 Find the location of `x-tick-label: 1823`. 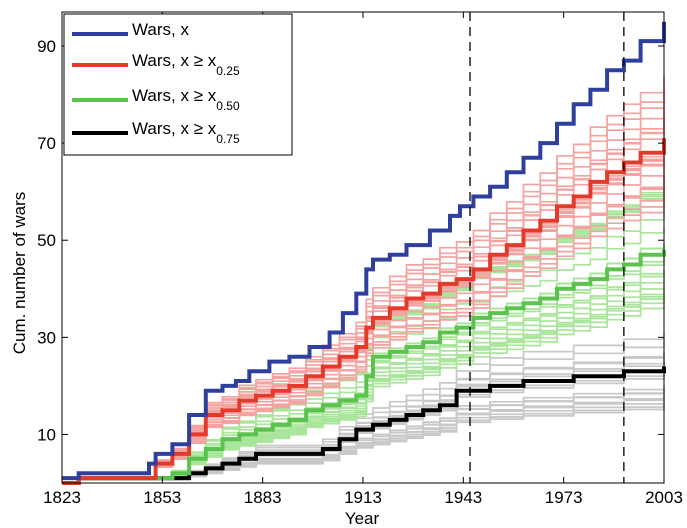

x-tick-label: 1823 is located at coordinates (62, 497).